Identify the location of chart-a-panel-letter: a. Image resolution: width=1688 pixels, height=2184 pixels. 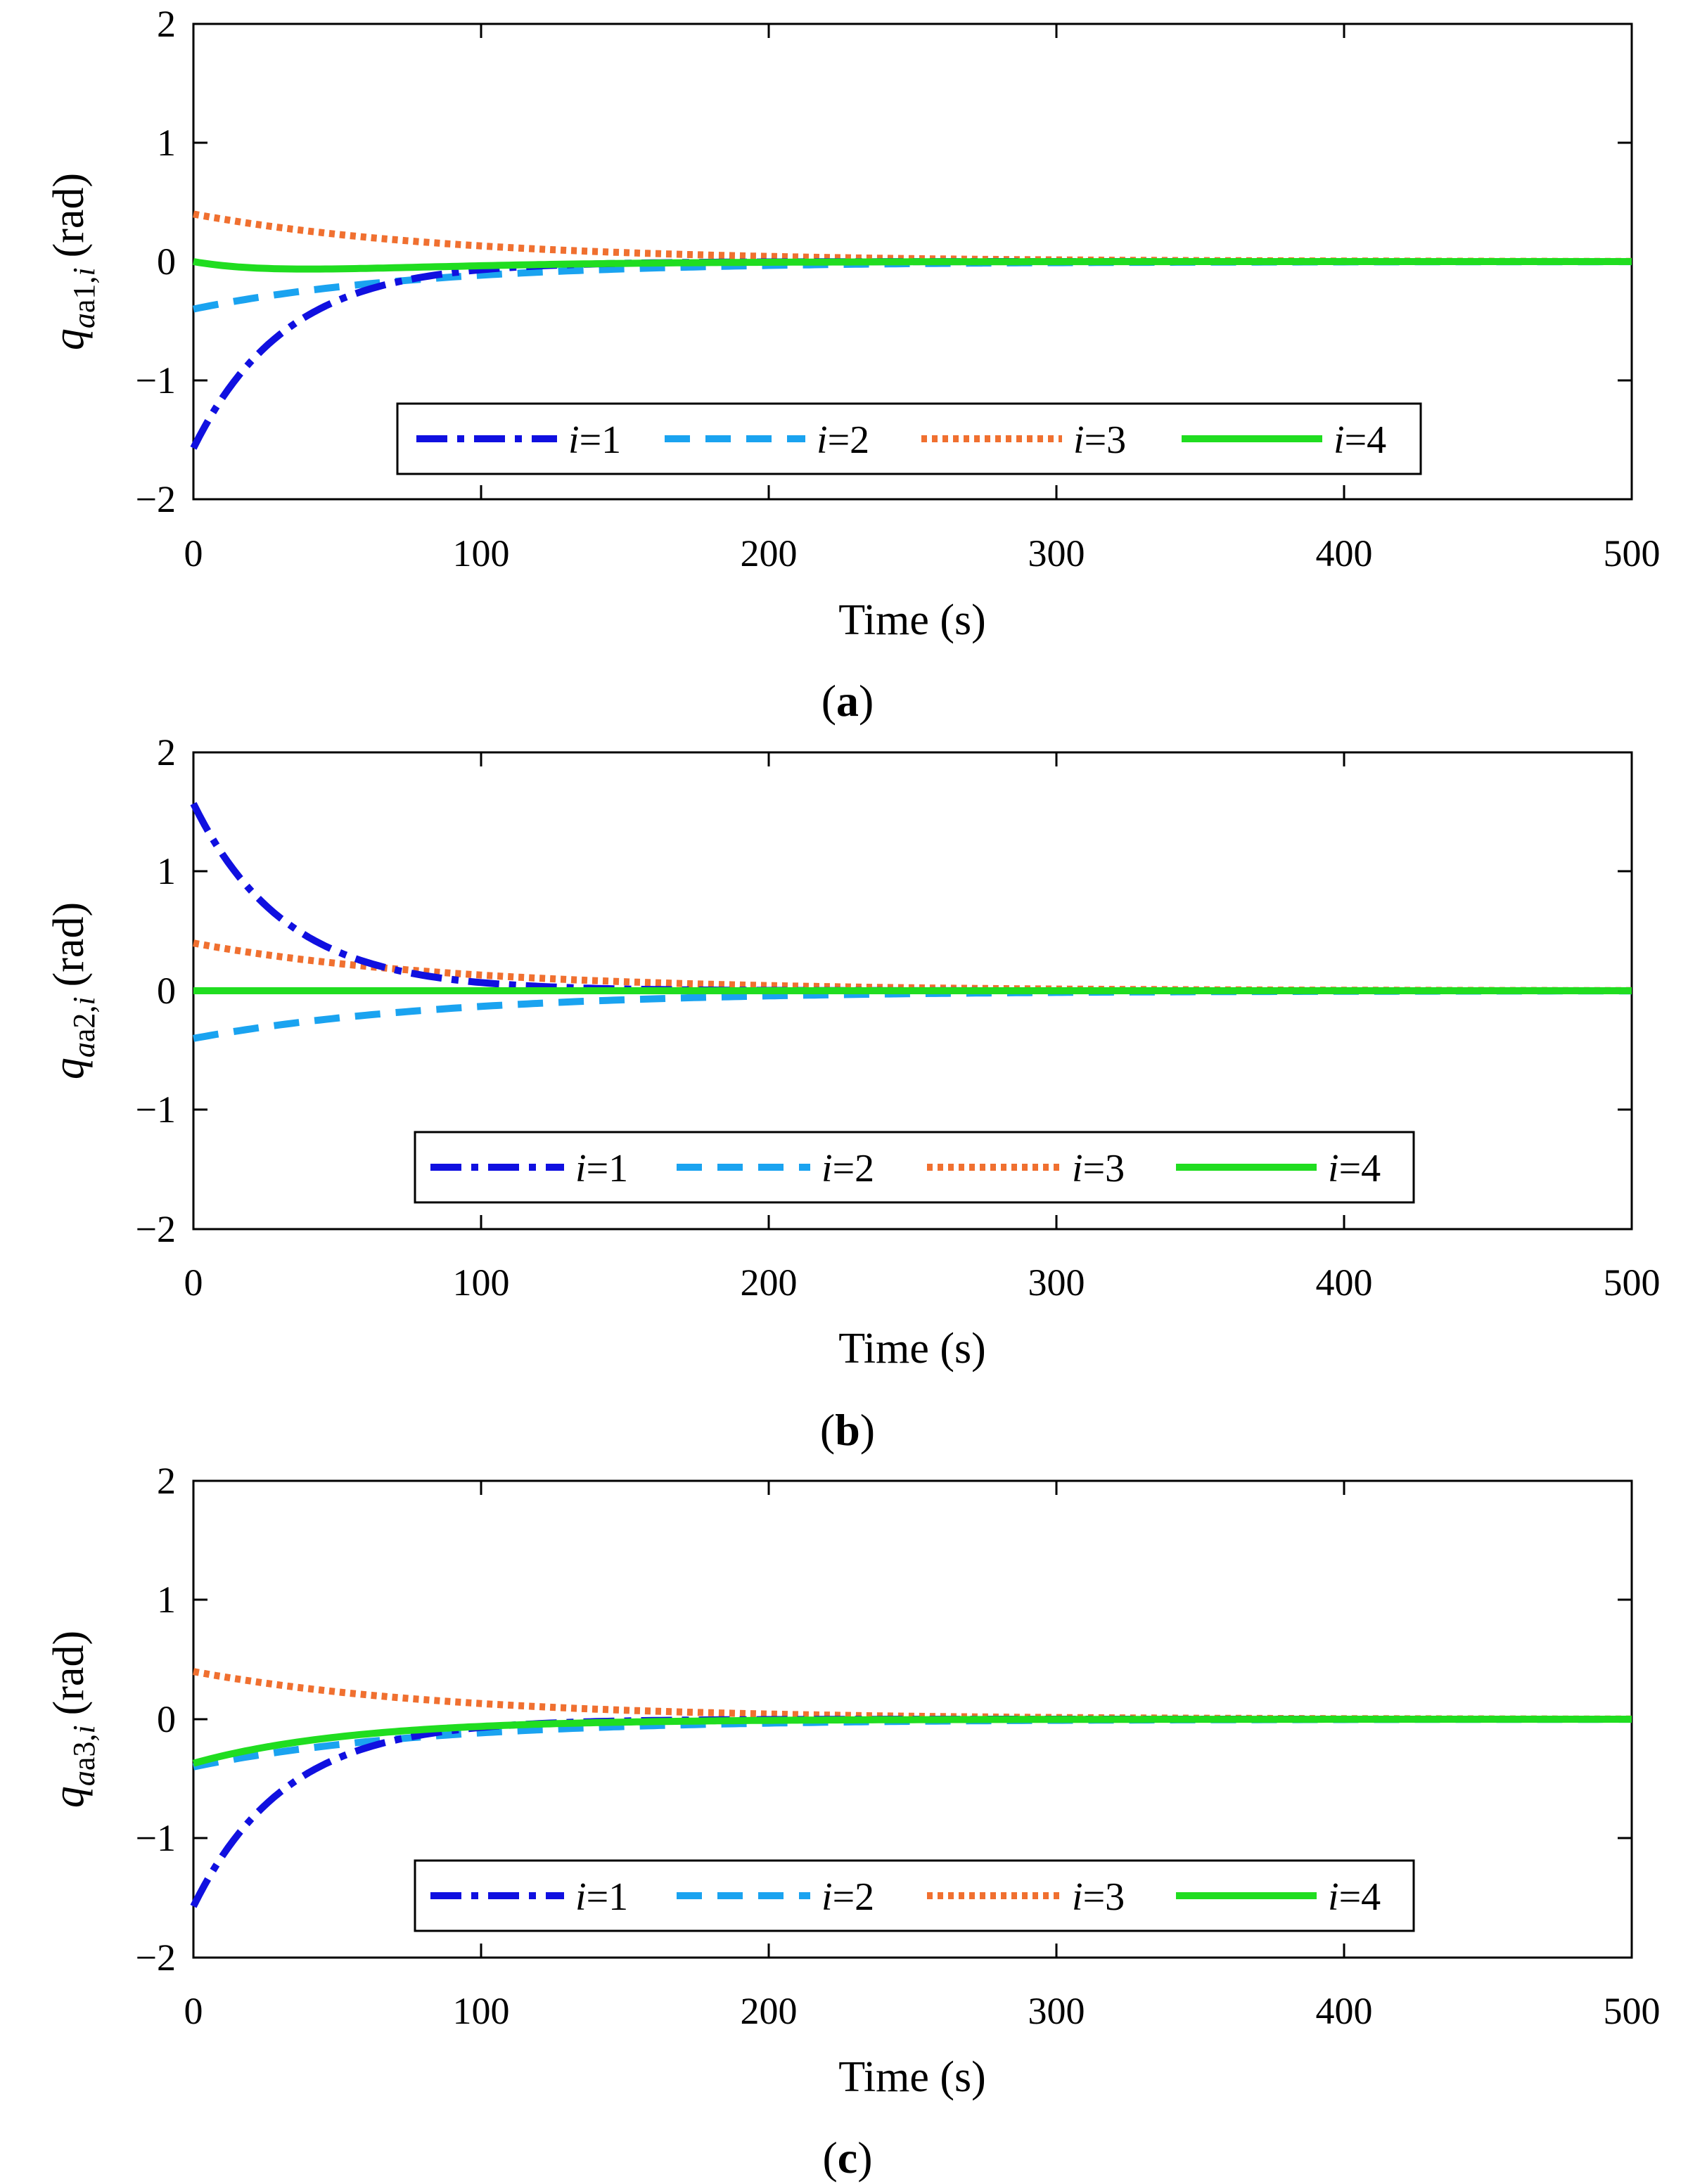
(848, 701).